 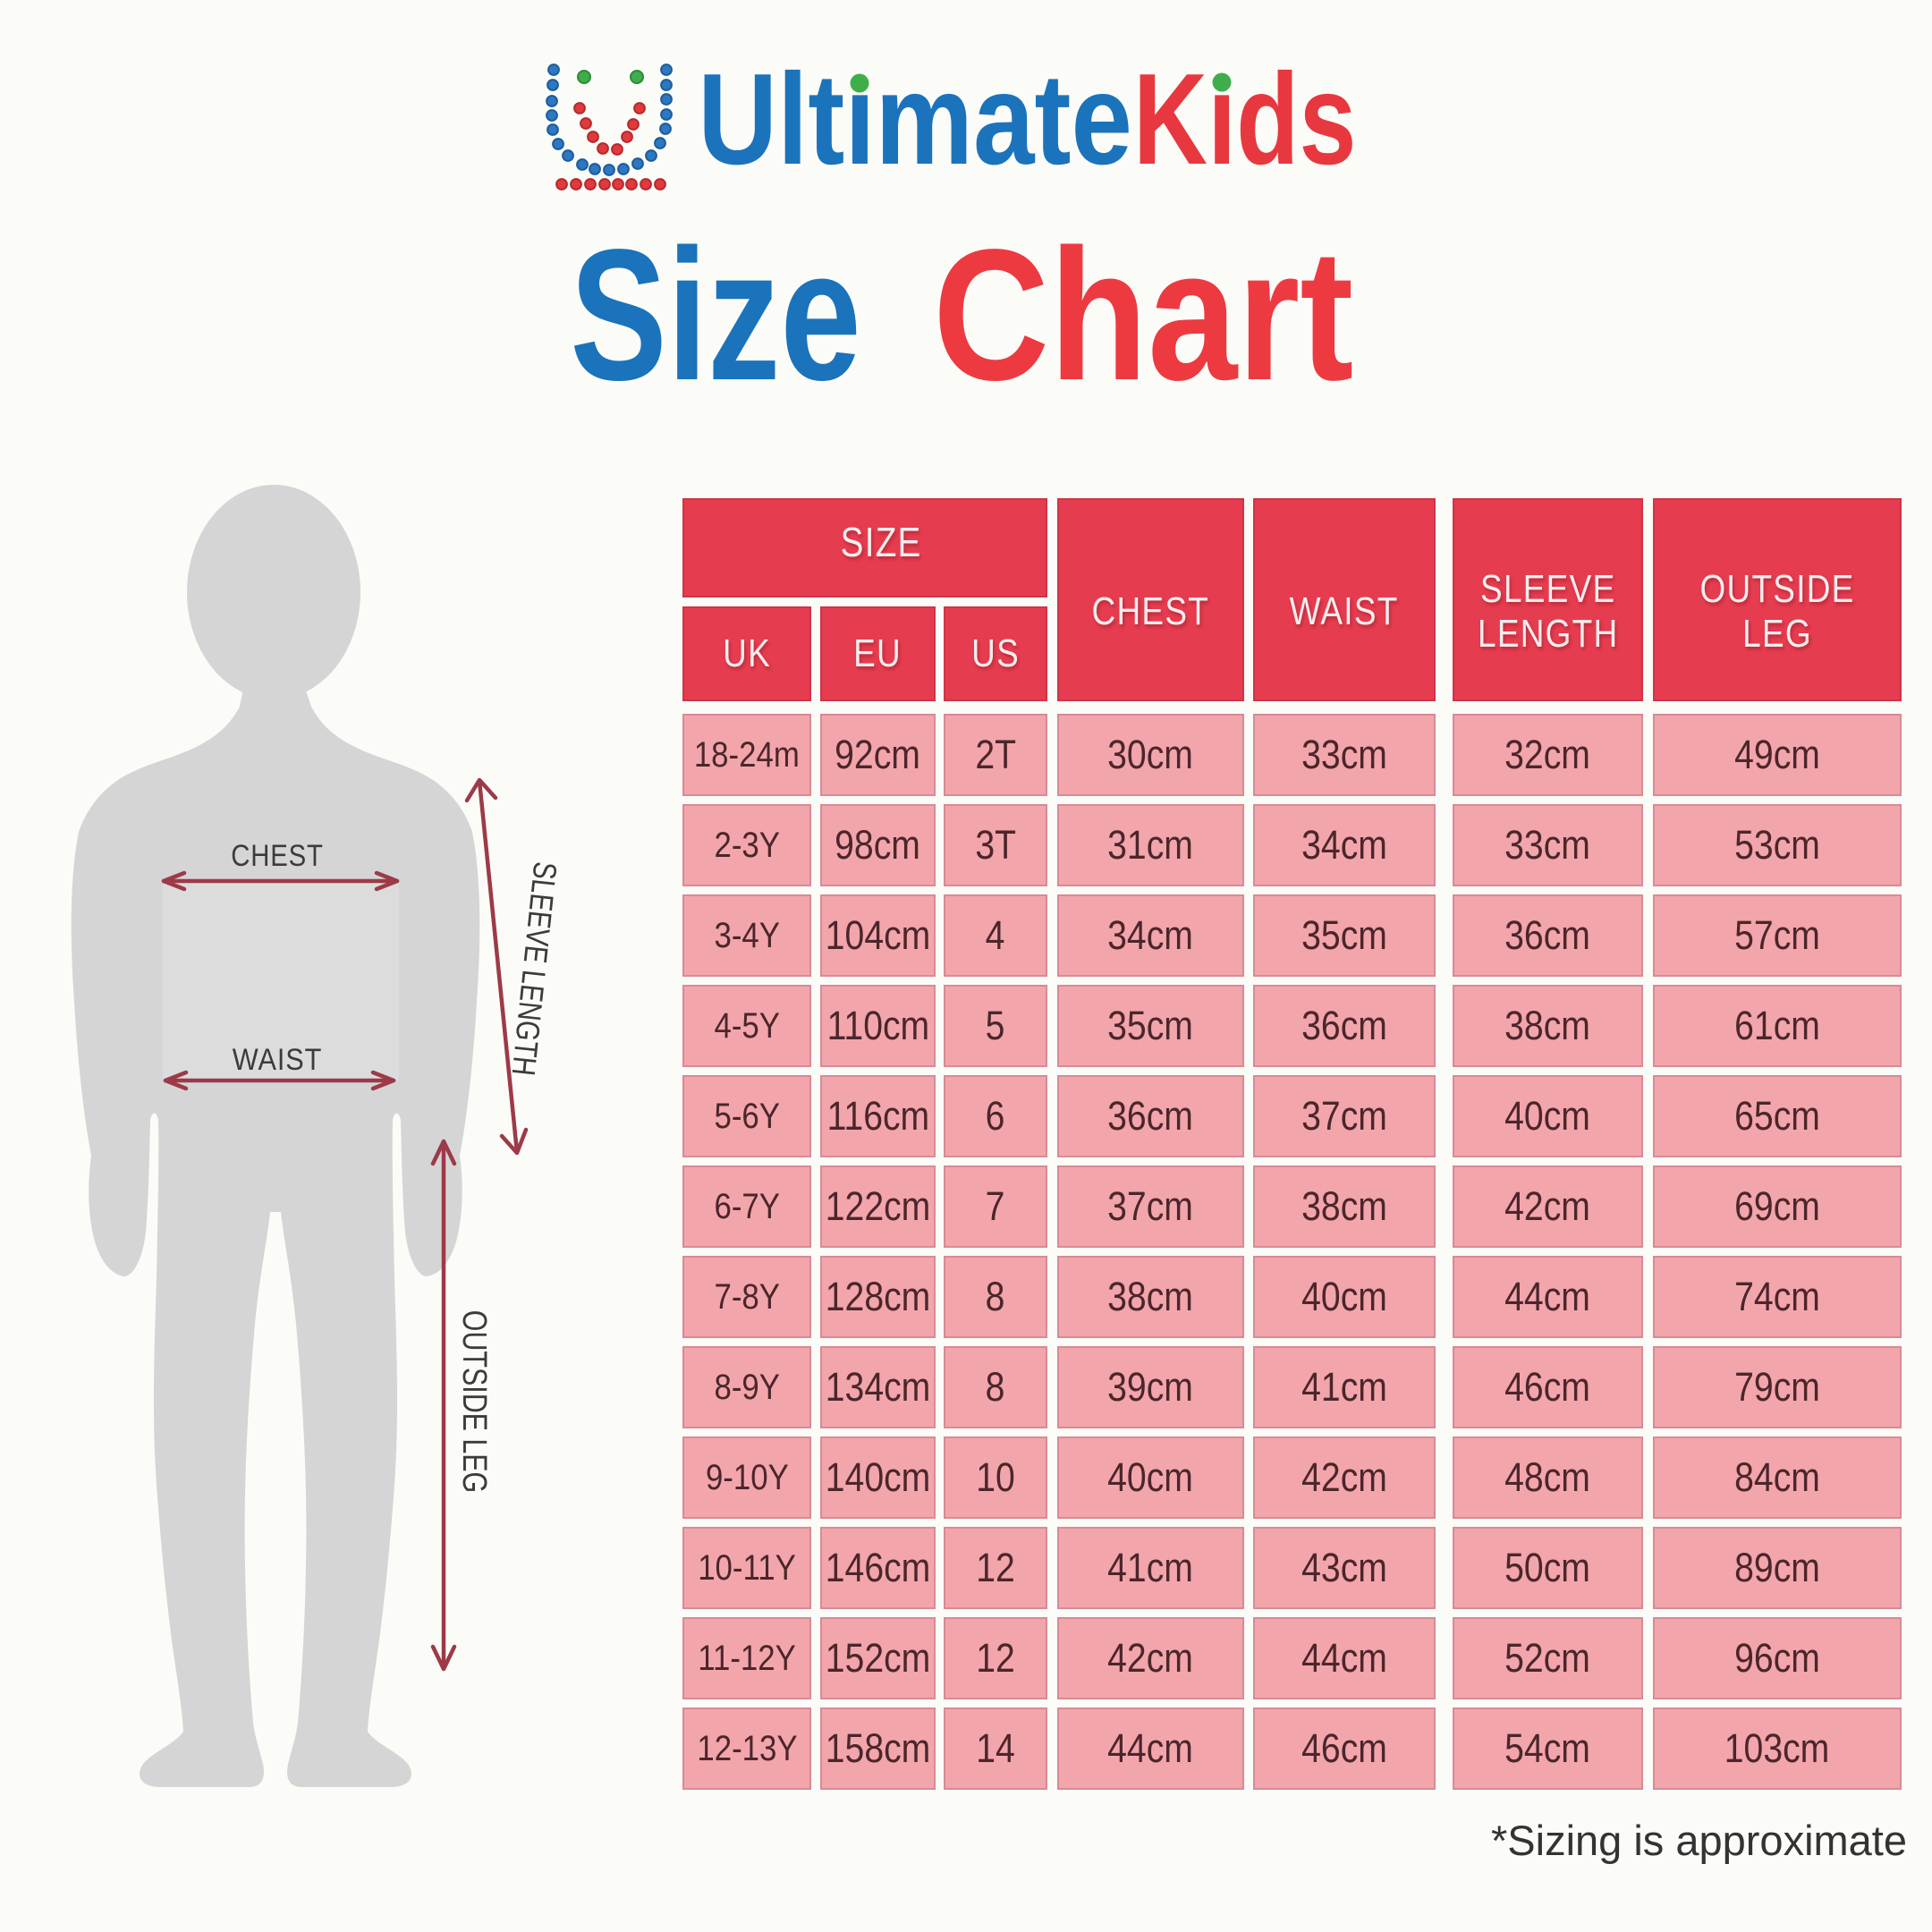 What do you see at coordinates (915, 118) in the screenshot?
I see `svg-text: Ultımate` at bounding box center [915, 118].